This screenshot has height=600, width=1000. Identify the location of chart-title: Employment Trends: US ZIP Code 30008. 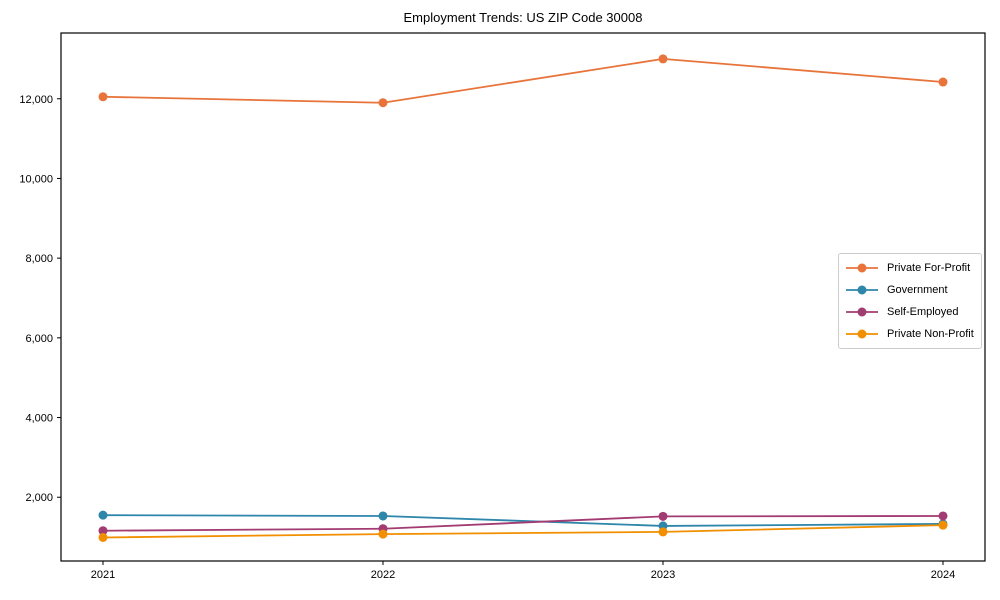
(523, 17).